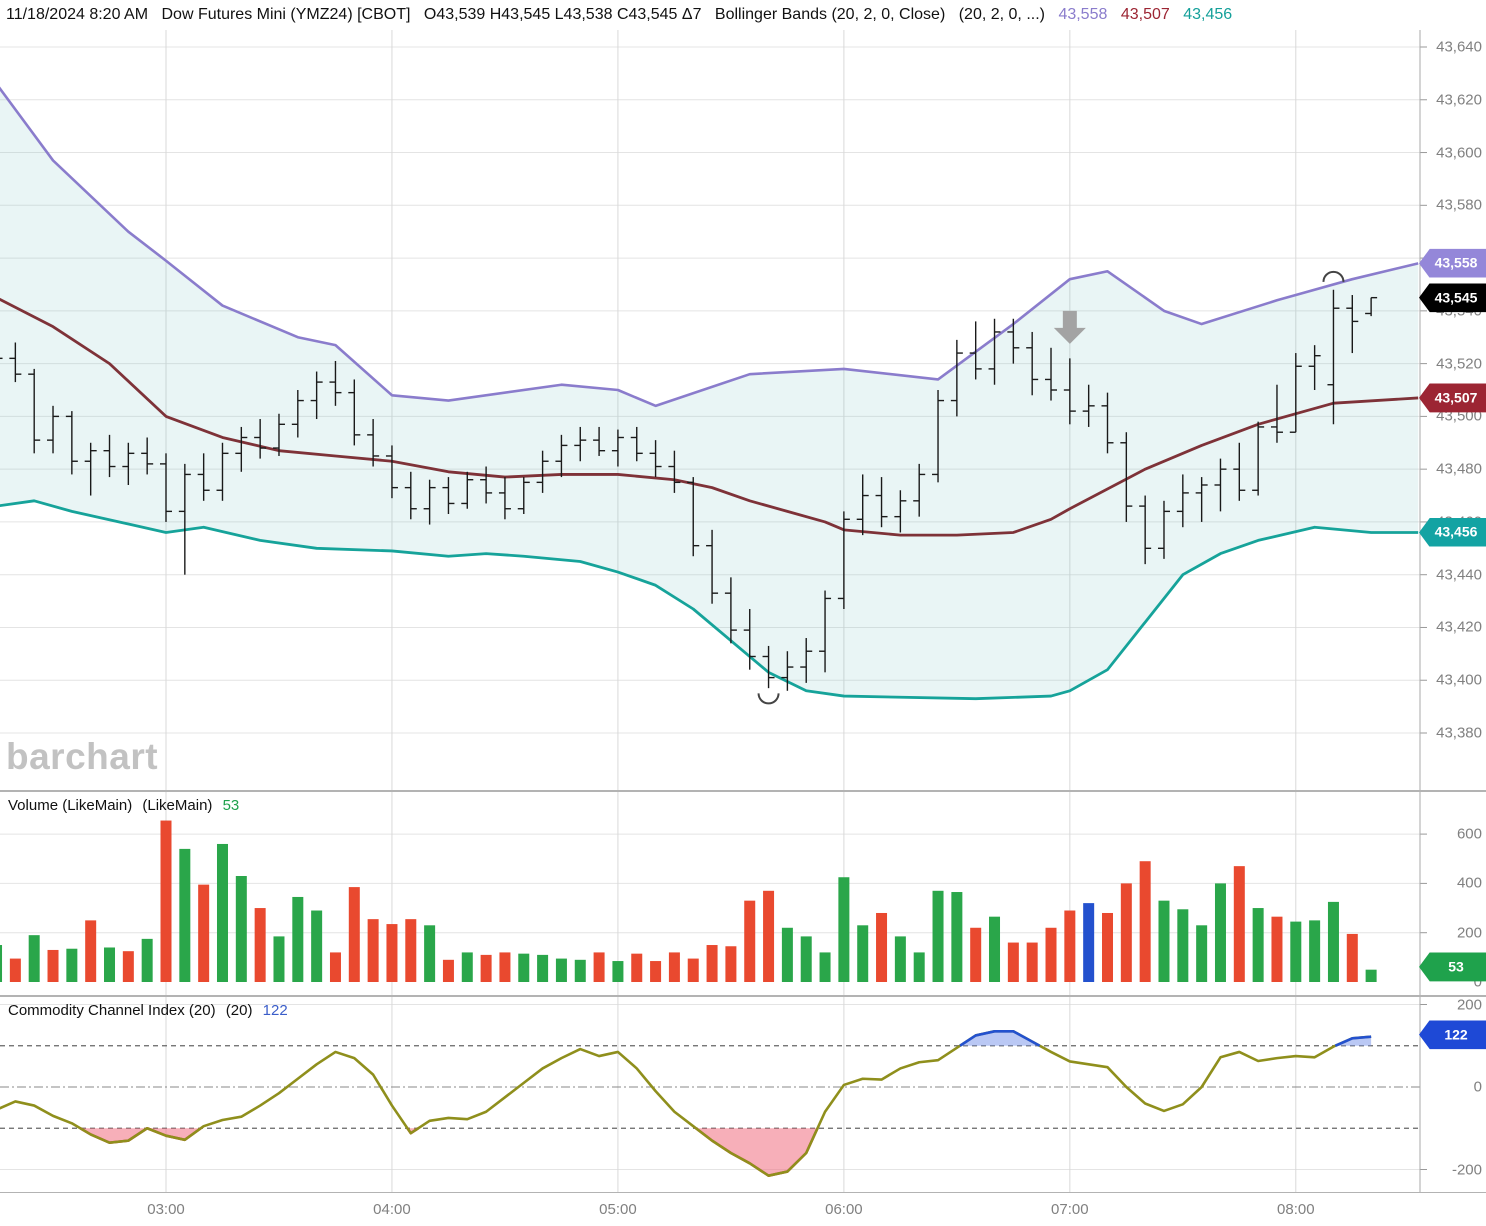 This screenshot has width=1486, height=1226. I want to click on time-axis-label: 04:00, so click(392, 1209).